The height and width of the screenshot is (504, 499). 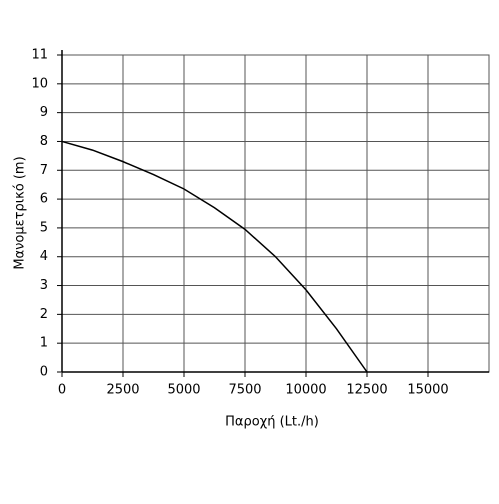 I want to click on x-tick-label: 10000, so click(x=305, y=390).